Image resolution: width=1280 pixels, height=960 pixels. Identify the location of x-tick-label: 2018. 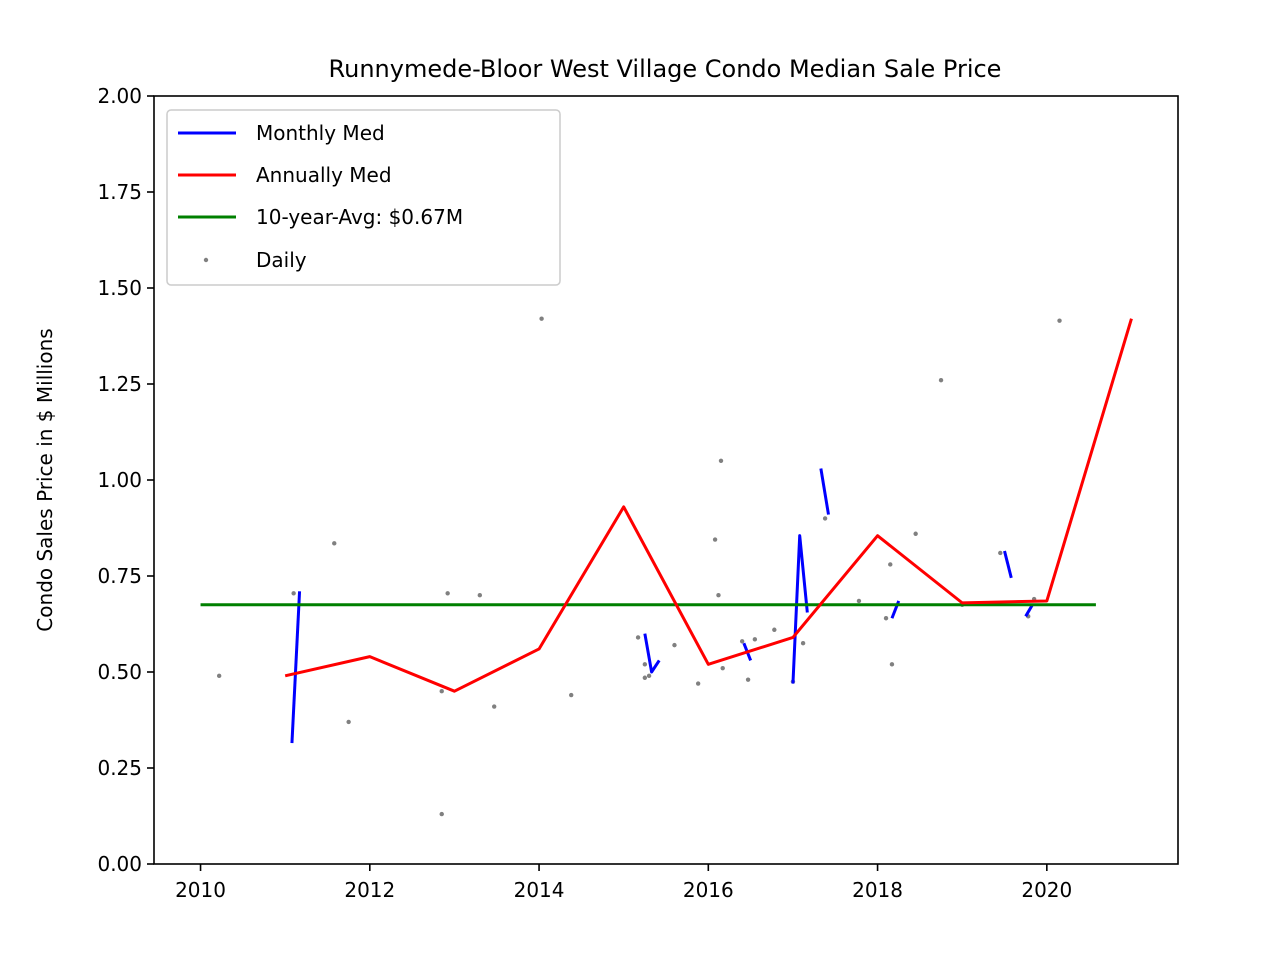
(877, 890).